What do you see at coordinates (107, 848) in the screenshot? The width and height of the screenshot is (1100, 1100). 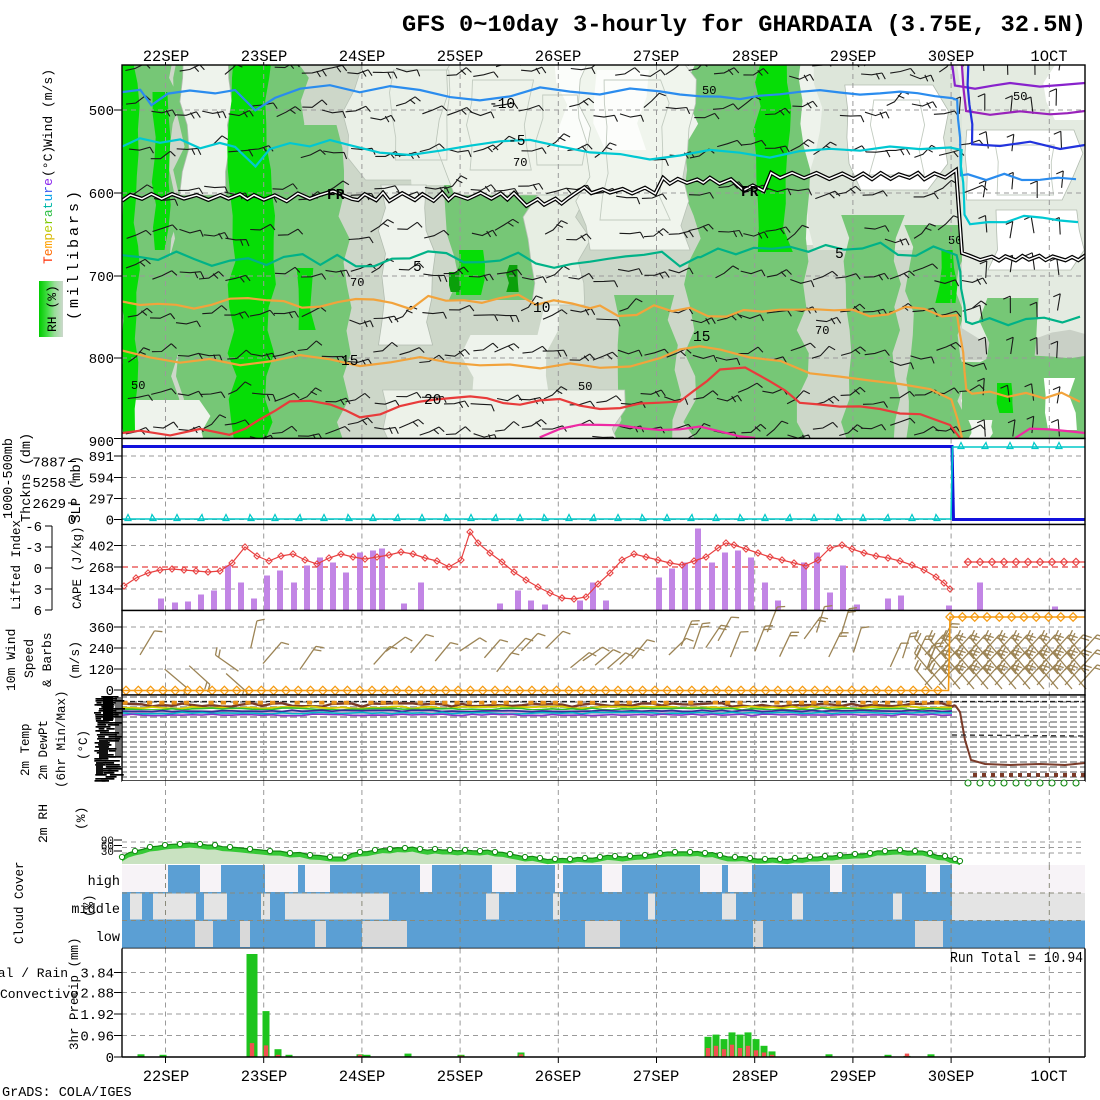 I see `svg-text: 60` at bounding box center [107, 848].